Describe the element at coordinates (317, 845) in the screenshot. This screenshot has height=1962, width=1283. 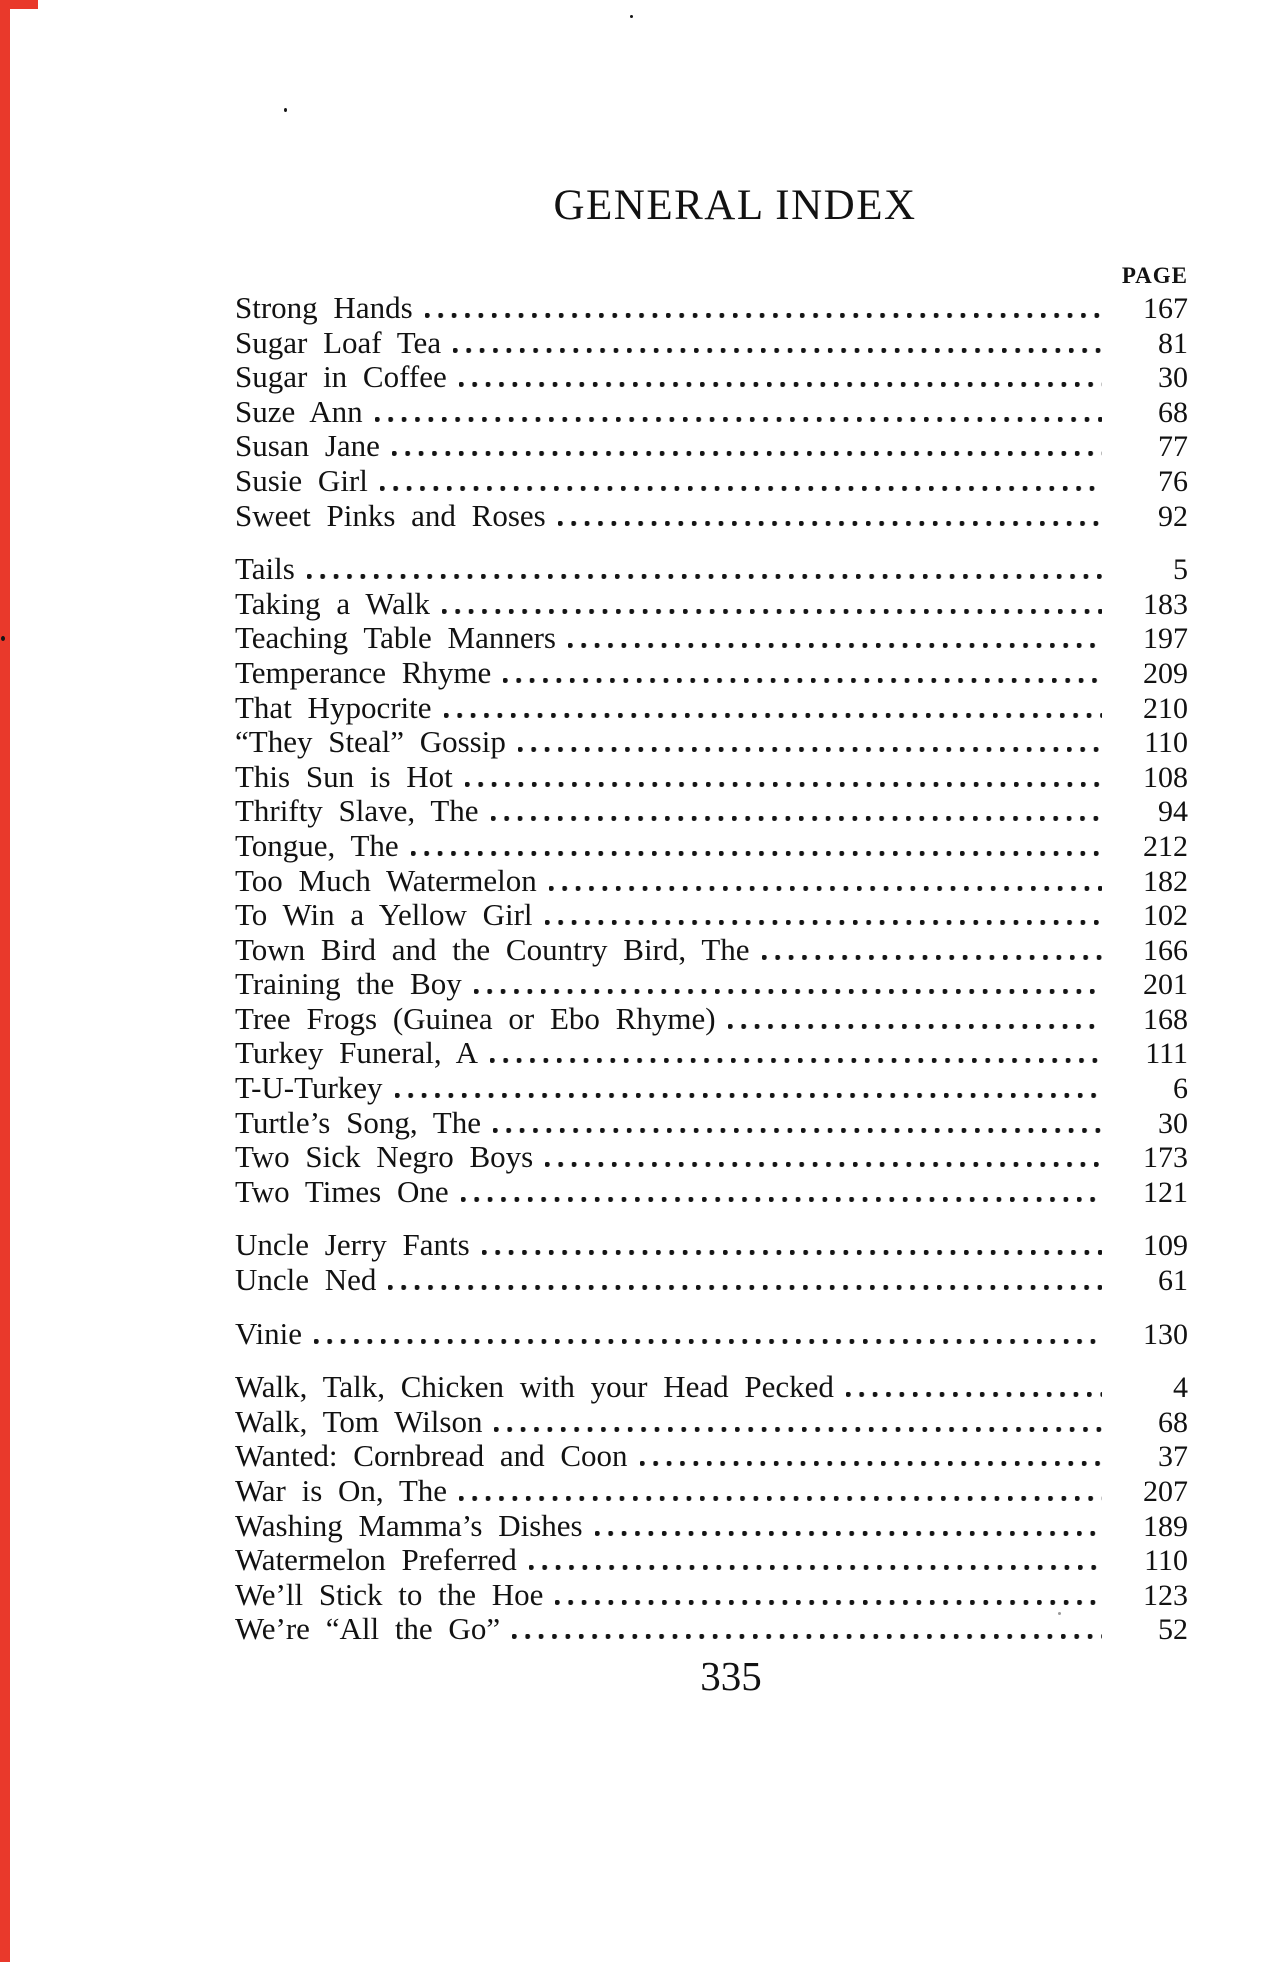
I see `entry-title: Tongue, The` at that location.